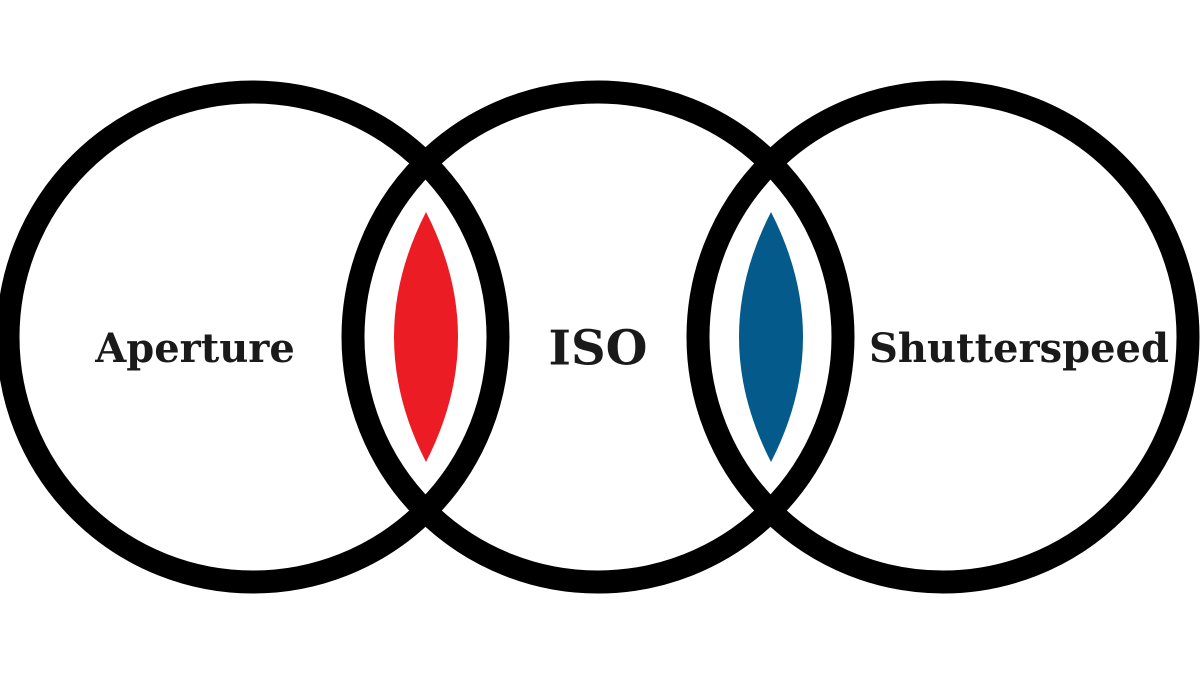 The height and width of the screenshot is (700, 1203). What do you see at coordinates (194, 348) in the screenshot?
I see `aperture-label: Aperture` at bounding box center [194, 348].